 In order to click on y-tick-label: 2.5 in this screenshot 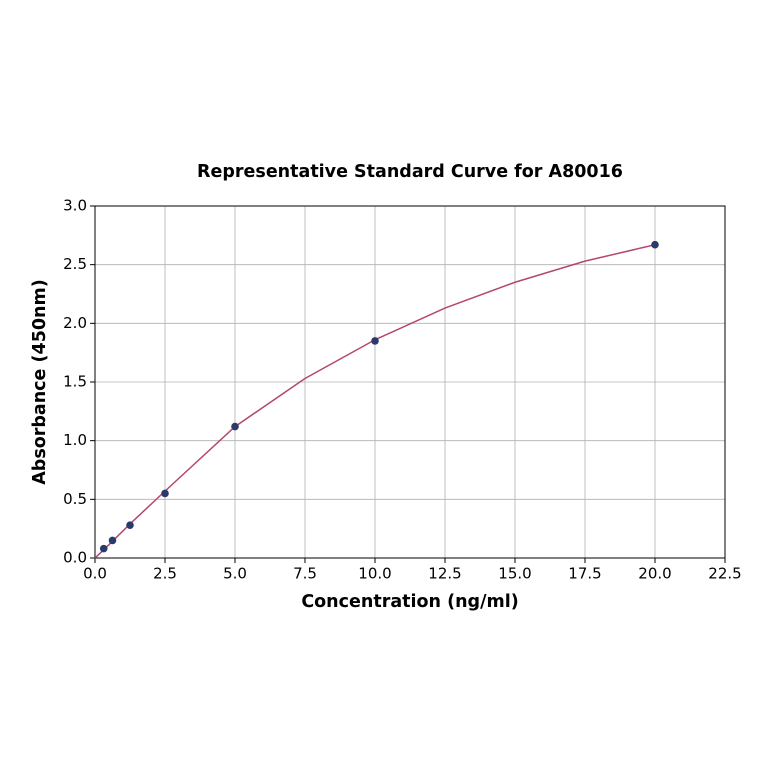, I will do `click(75, 264)`.